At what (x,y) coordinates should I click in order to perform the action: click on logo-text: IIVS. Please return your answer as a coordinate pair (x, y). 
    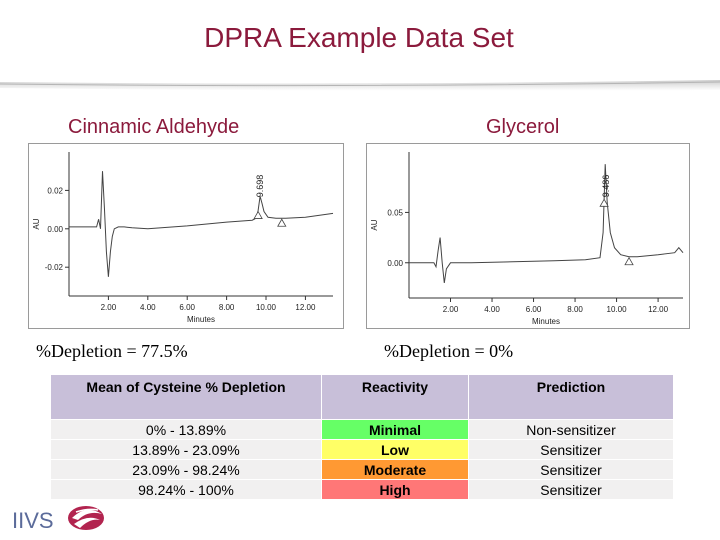
    Looking at the image, I should click on (33, 520).